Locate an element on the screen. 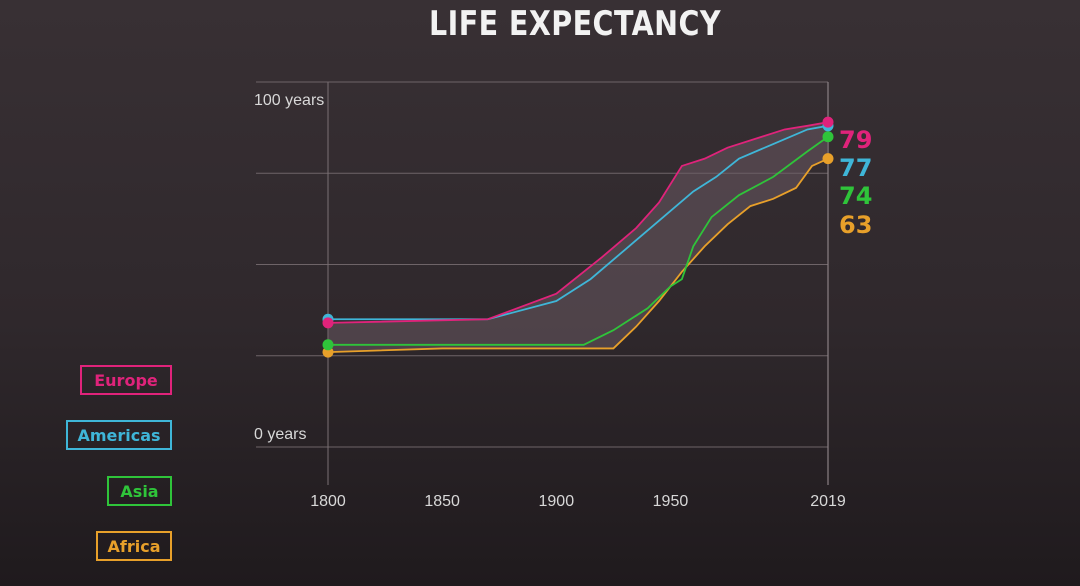 The image size is (1080, 586). legend-label-africa: Africa is located at coordinates (134, 546).